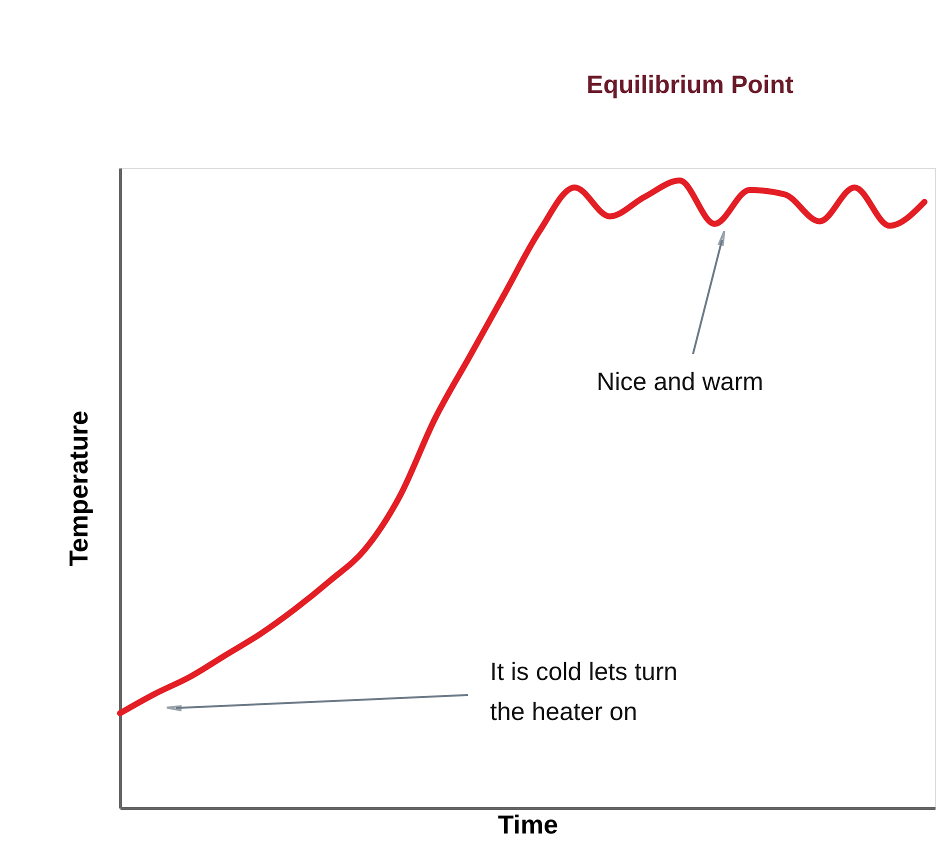  I want to click on x-axis-title: Time, so click(528, 825).